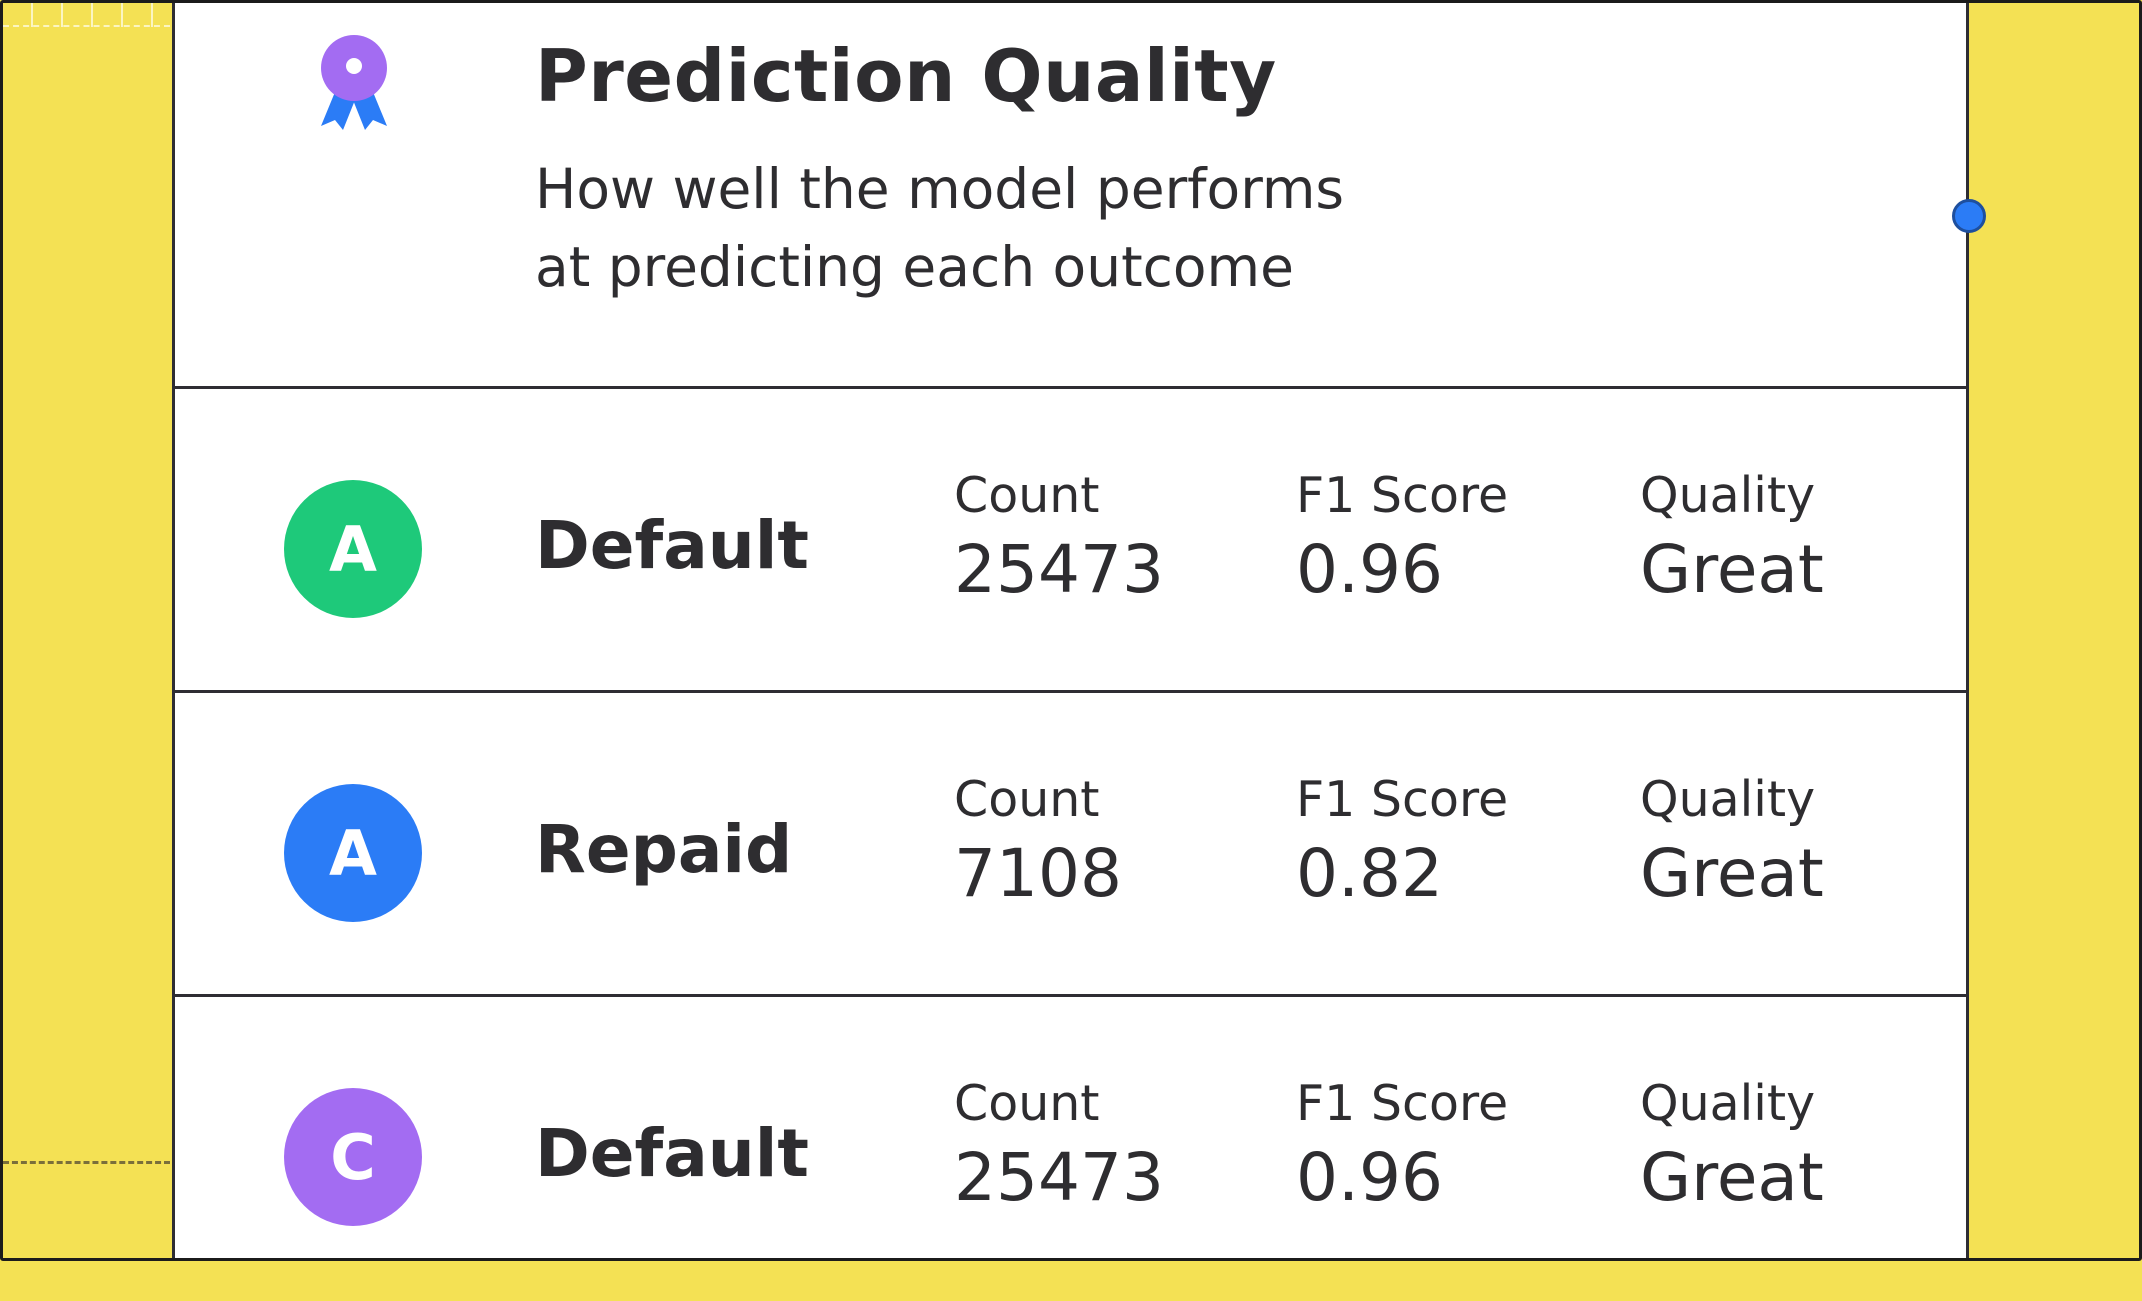  What do you see at coordinates (86, 1162) in the screenshot?
I see `canvas-guide-line` at bounding box center [86, 1162].